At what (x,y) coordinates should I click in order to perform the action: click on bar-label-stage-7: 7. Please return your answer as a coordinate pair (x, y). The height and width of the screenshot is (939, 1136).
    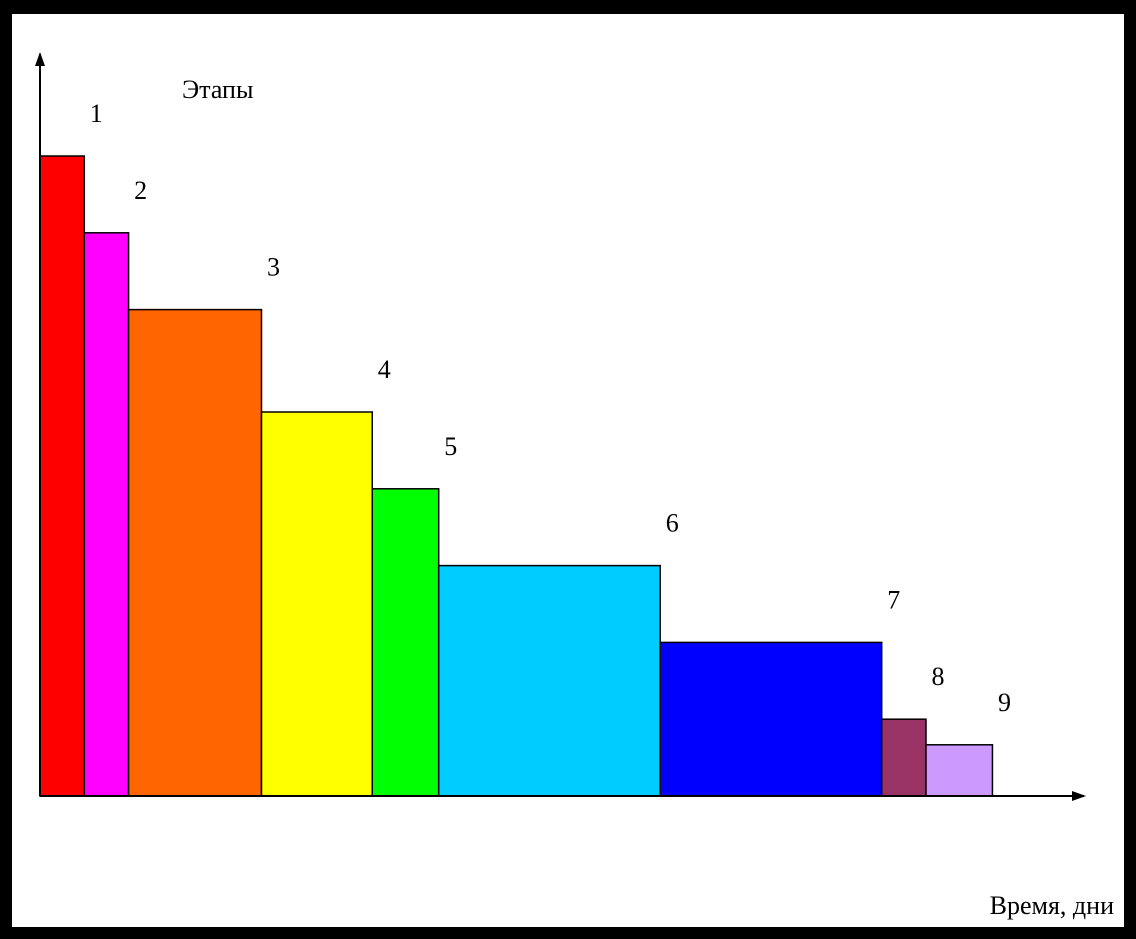
    Looking at the image, I should click on (893, 599).